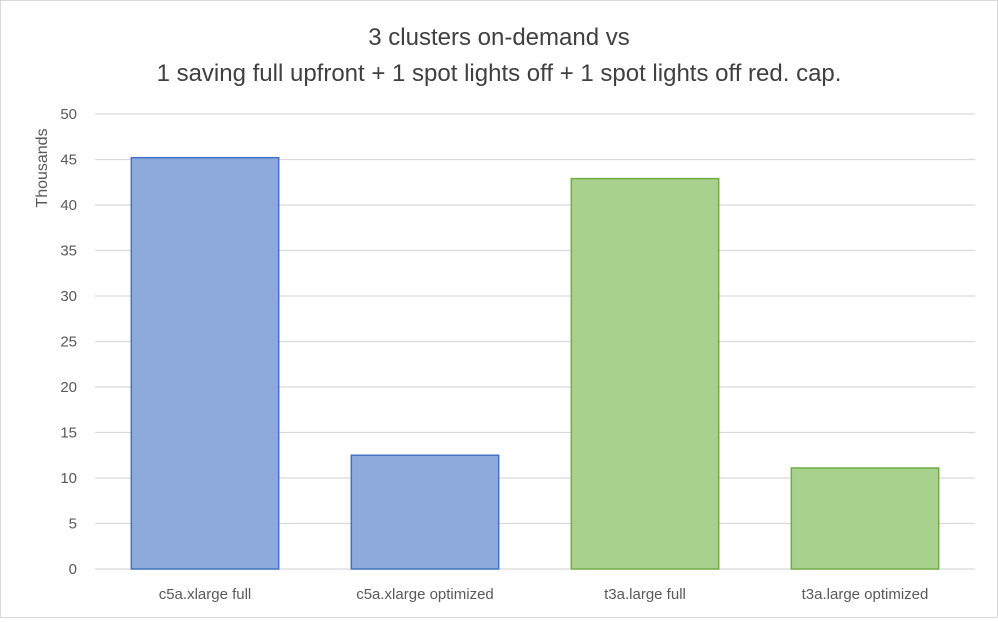 This screenshot has height=622, width=998. Describe the element at coordinates (68, 114) in the screenshot. I see `y-tick-label-10: 50` at that location.